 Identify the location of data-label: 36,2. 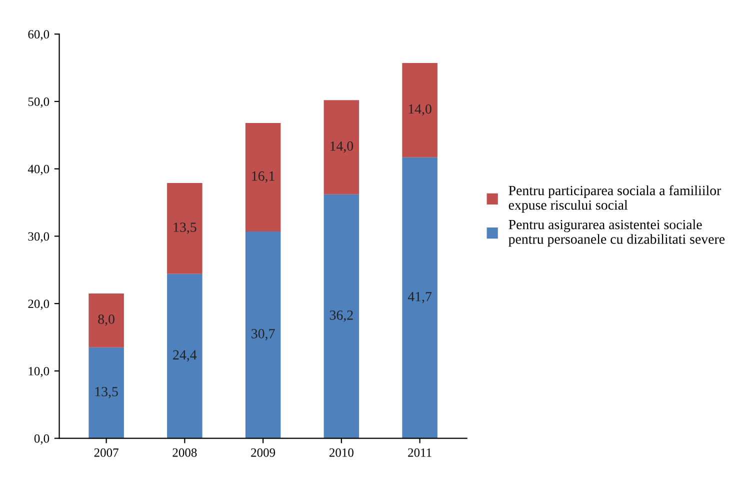
(341, 316).